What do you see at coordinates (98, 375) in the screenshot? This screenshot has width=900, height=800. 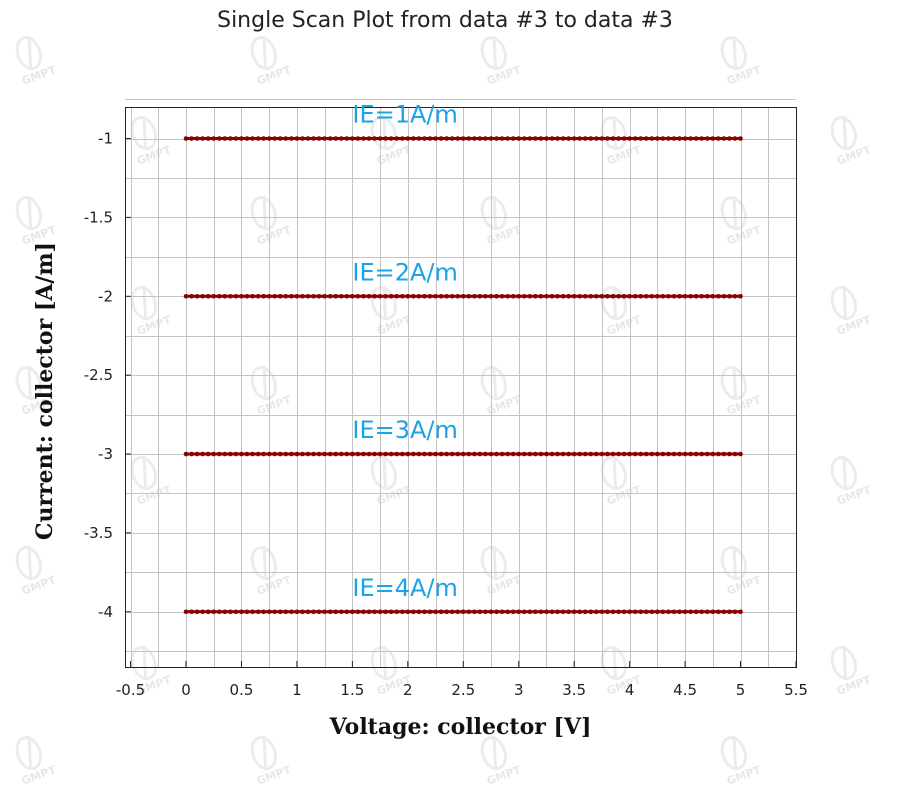 I see `y-tick-label: -2.5` at bounding box center [98, 375].